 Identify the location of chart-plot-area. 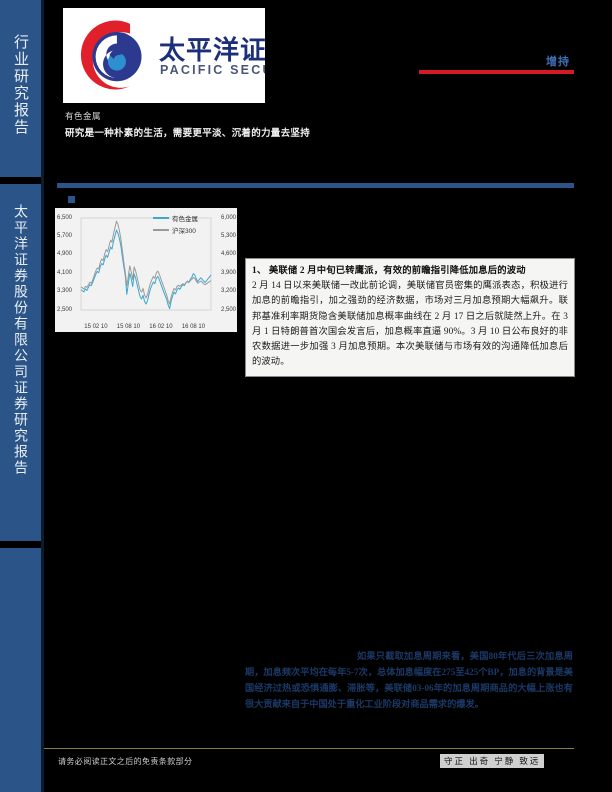
(146, 264).